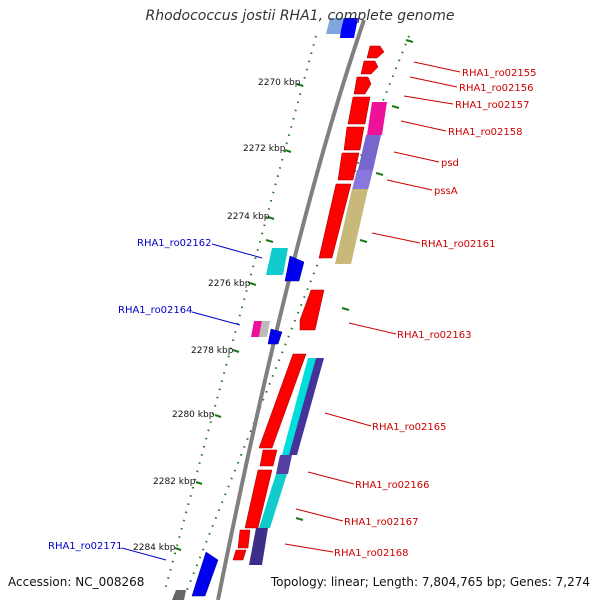  Describe the element at coordinates (409, 41) in the screenshot. I see `track-dash-a` at that location.